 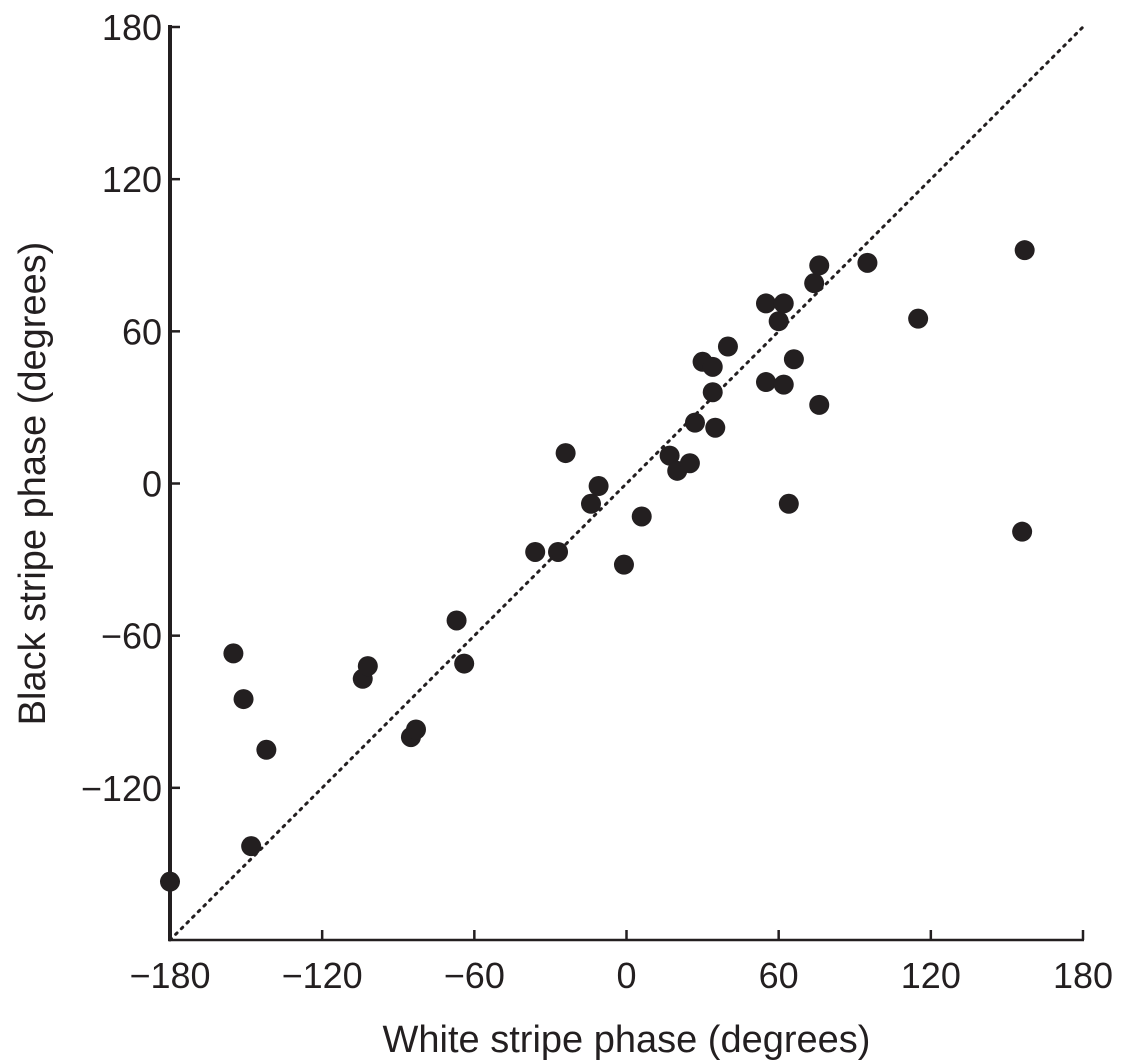 I want to click on x-tick-label: 0, so click(x=626, y=975).